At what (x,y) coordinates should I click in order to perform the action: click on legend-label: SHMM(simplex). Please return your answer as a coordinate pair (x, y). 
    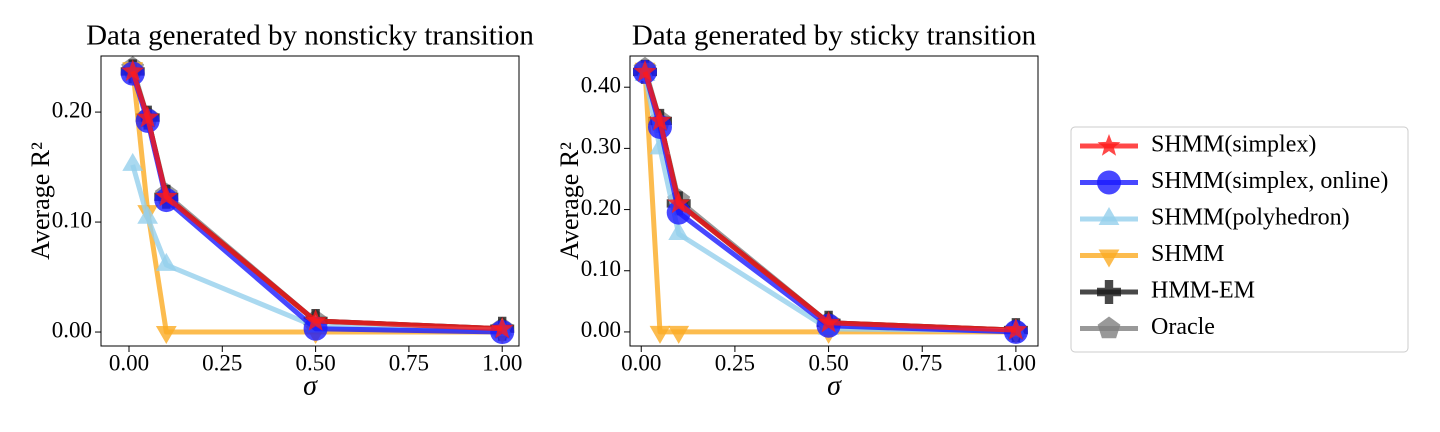
    Looking at the image, I should click on (1233, 145).